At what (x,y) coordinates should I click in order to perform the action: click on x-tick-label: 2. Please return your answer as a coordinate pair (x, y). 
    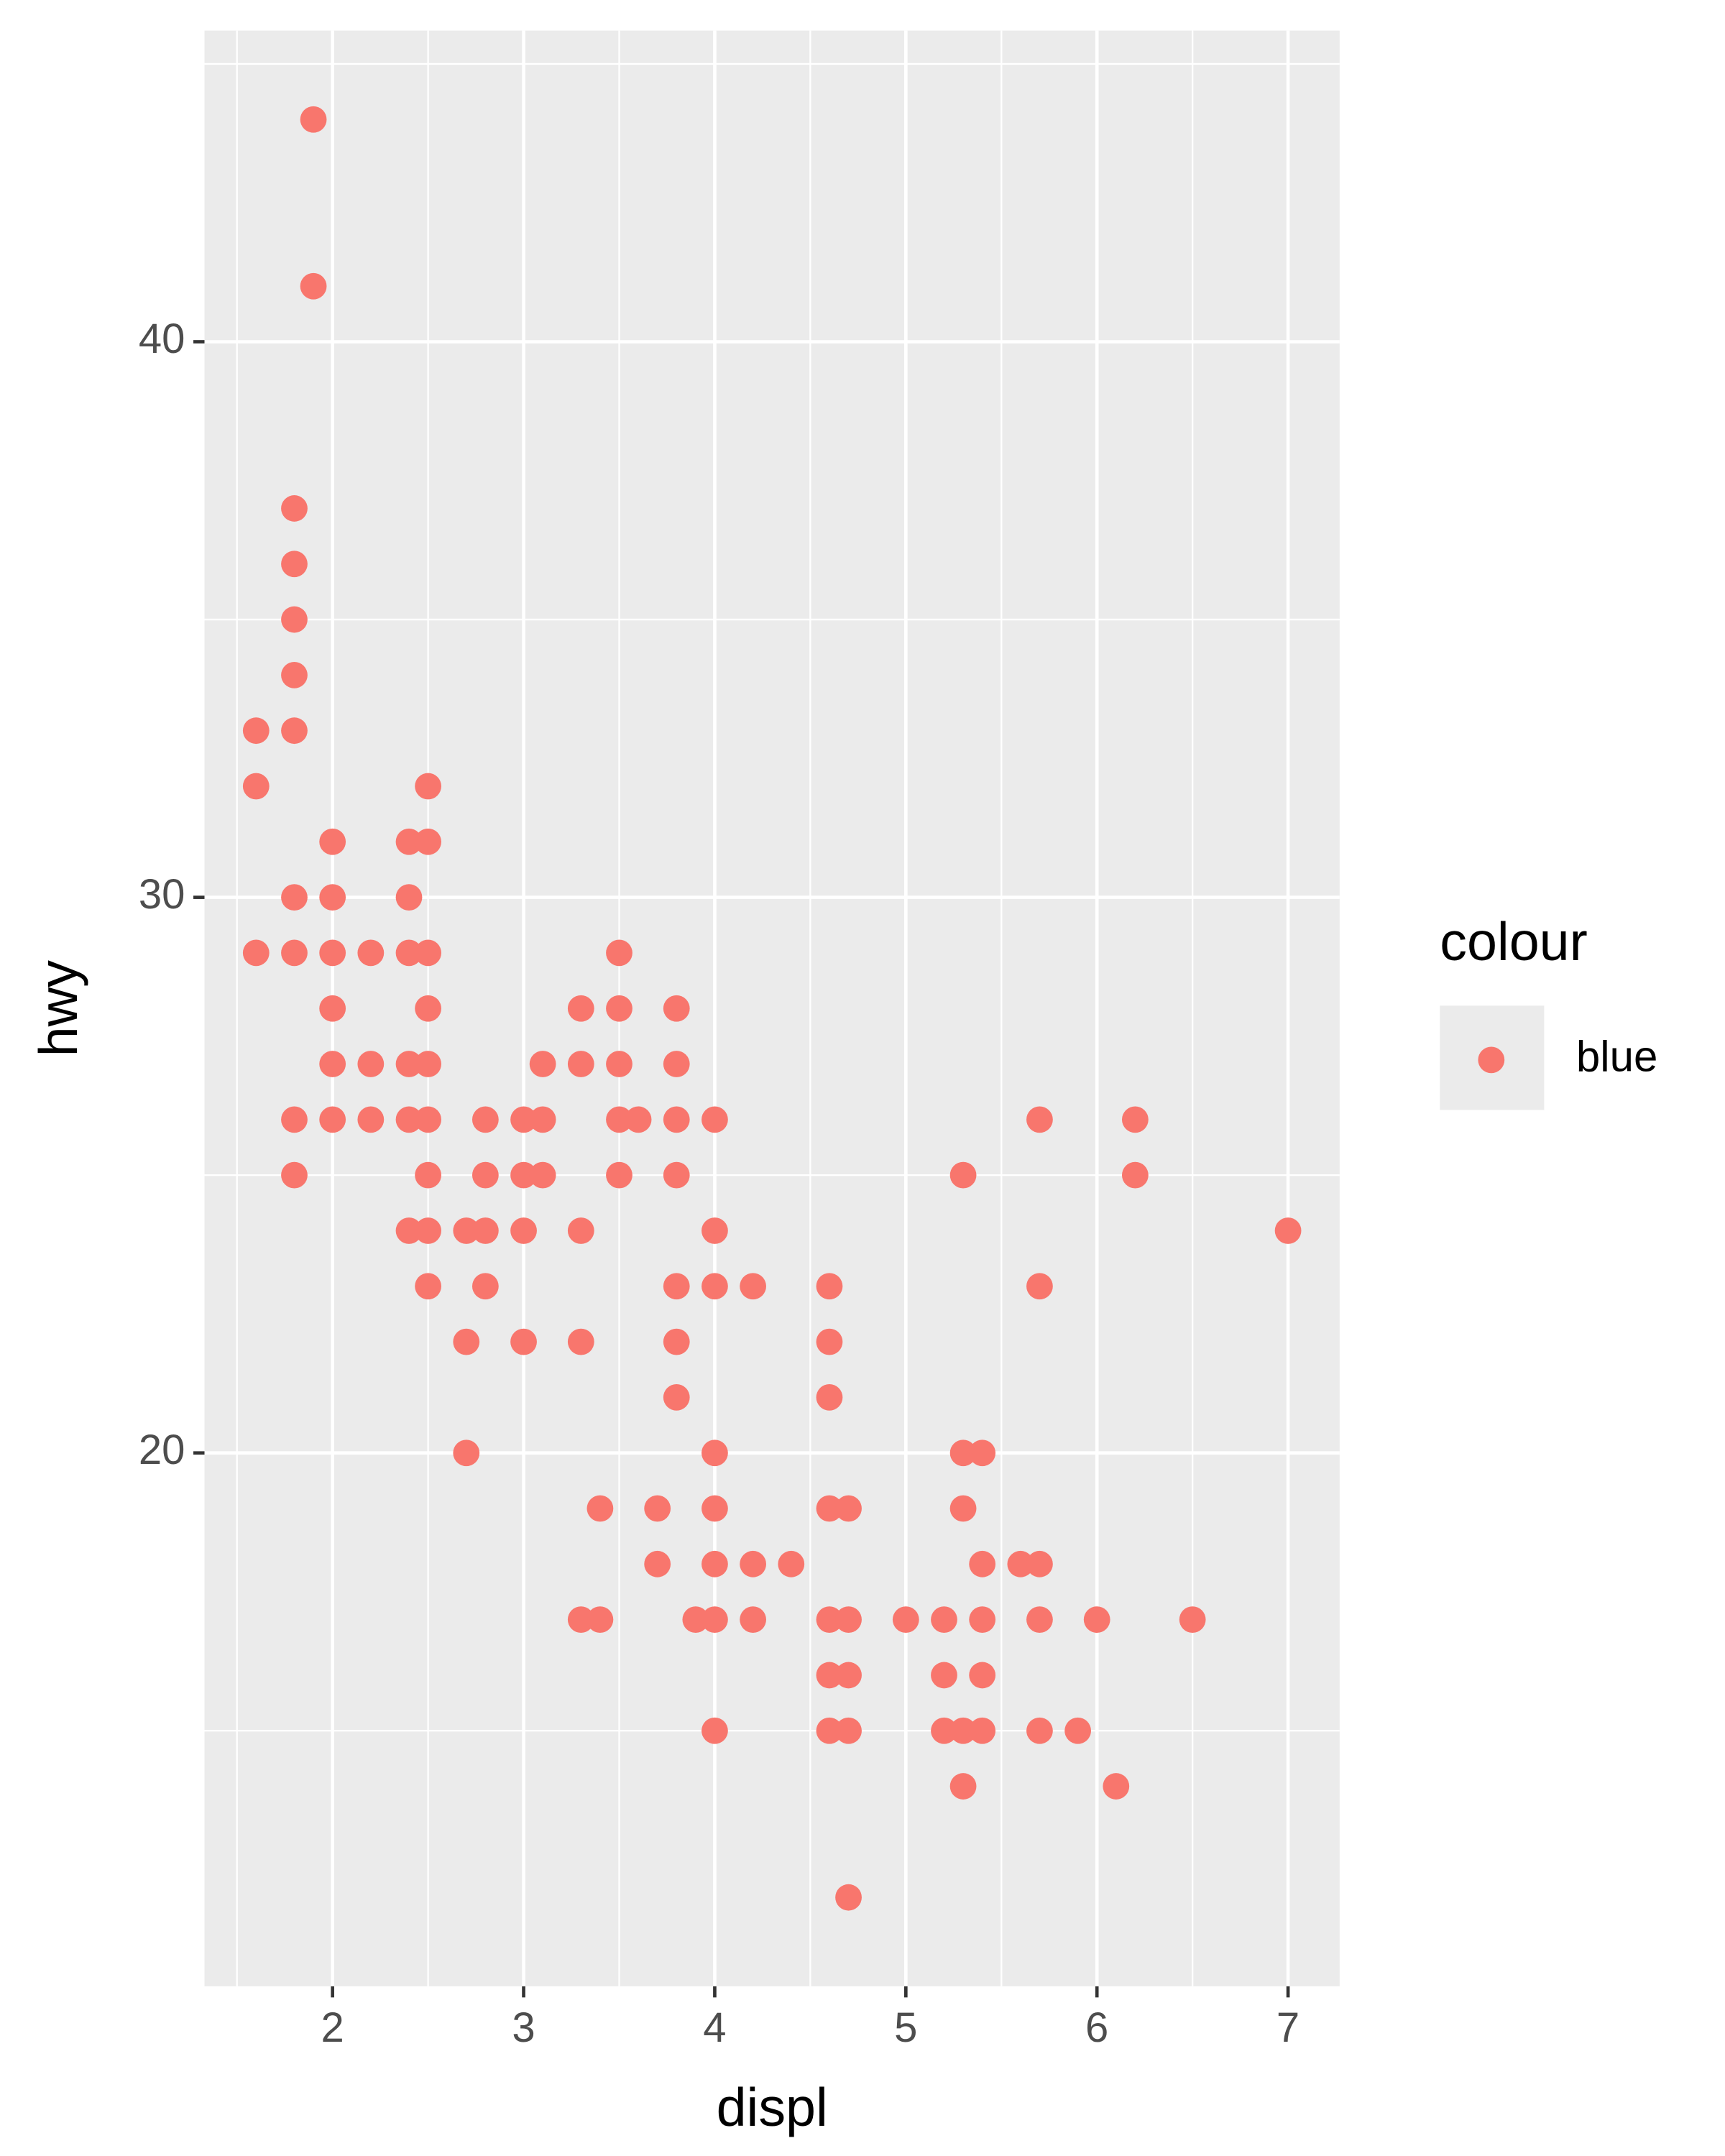
    Looking at the image, I should click on (332, 2027).